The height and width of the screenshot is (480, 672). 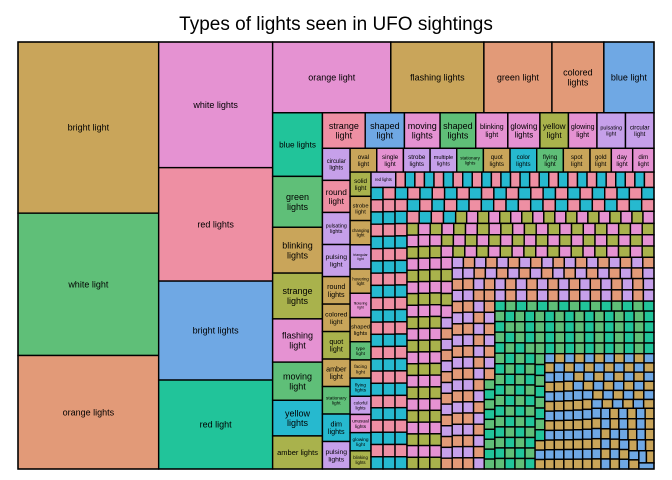 I want to click on tile-label: multiple lights, so click(x=444, y=161).